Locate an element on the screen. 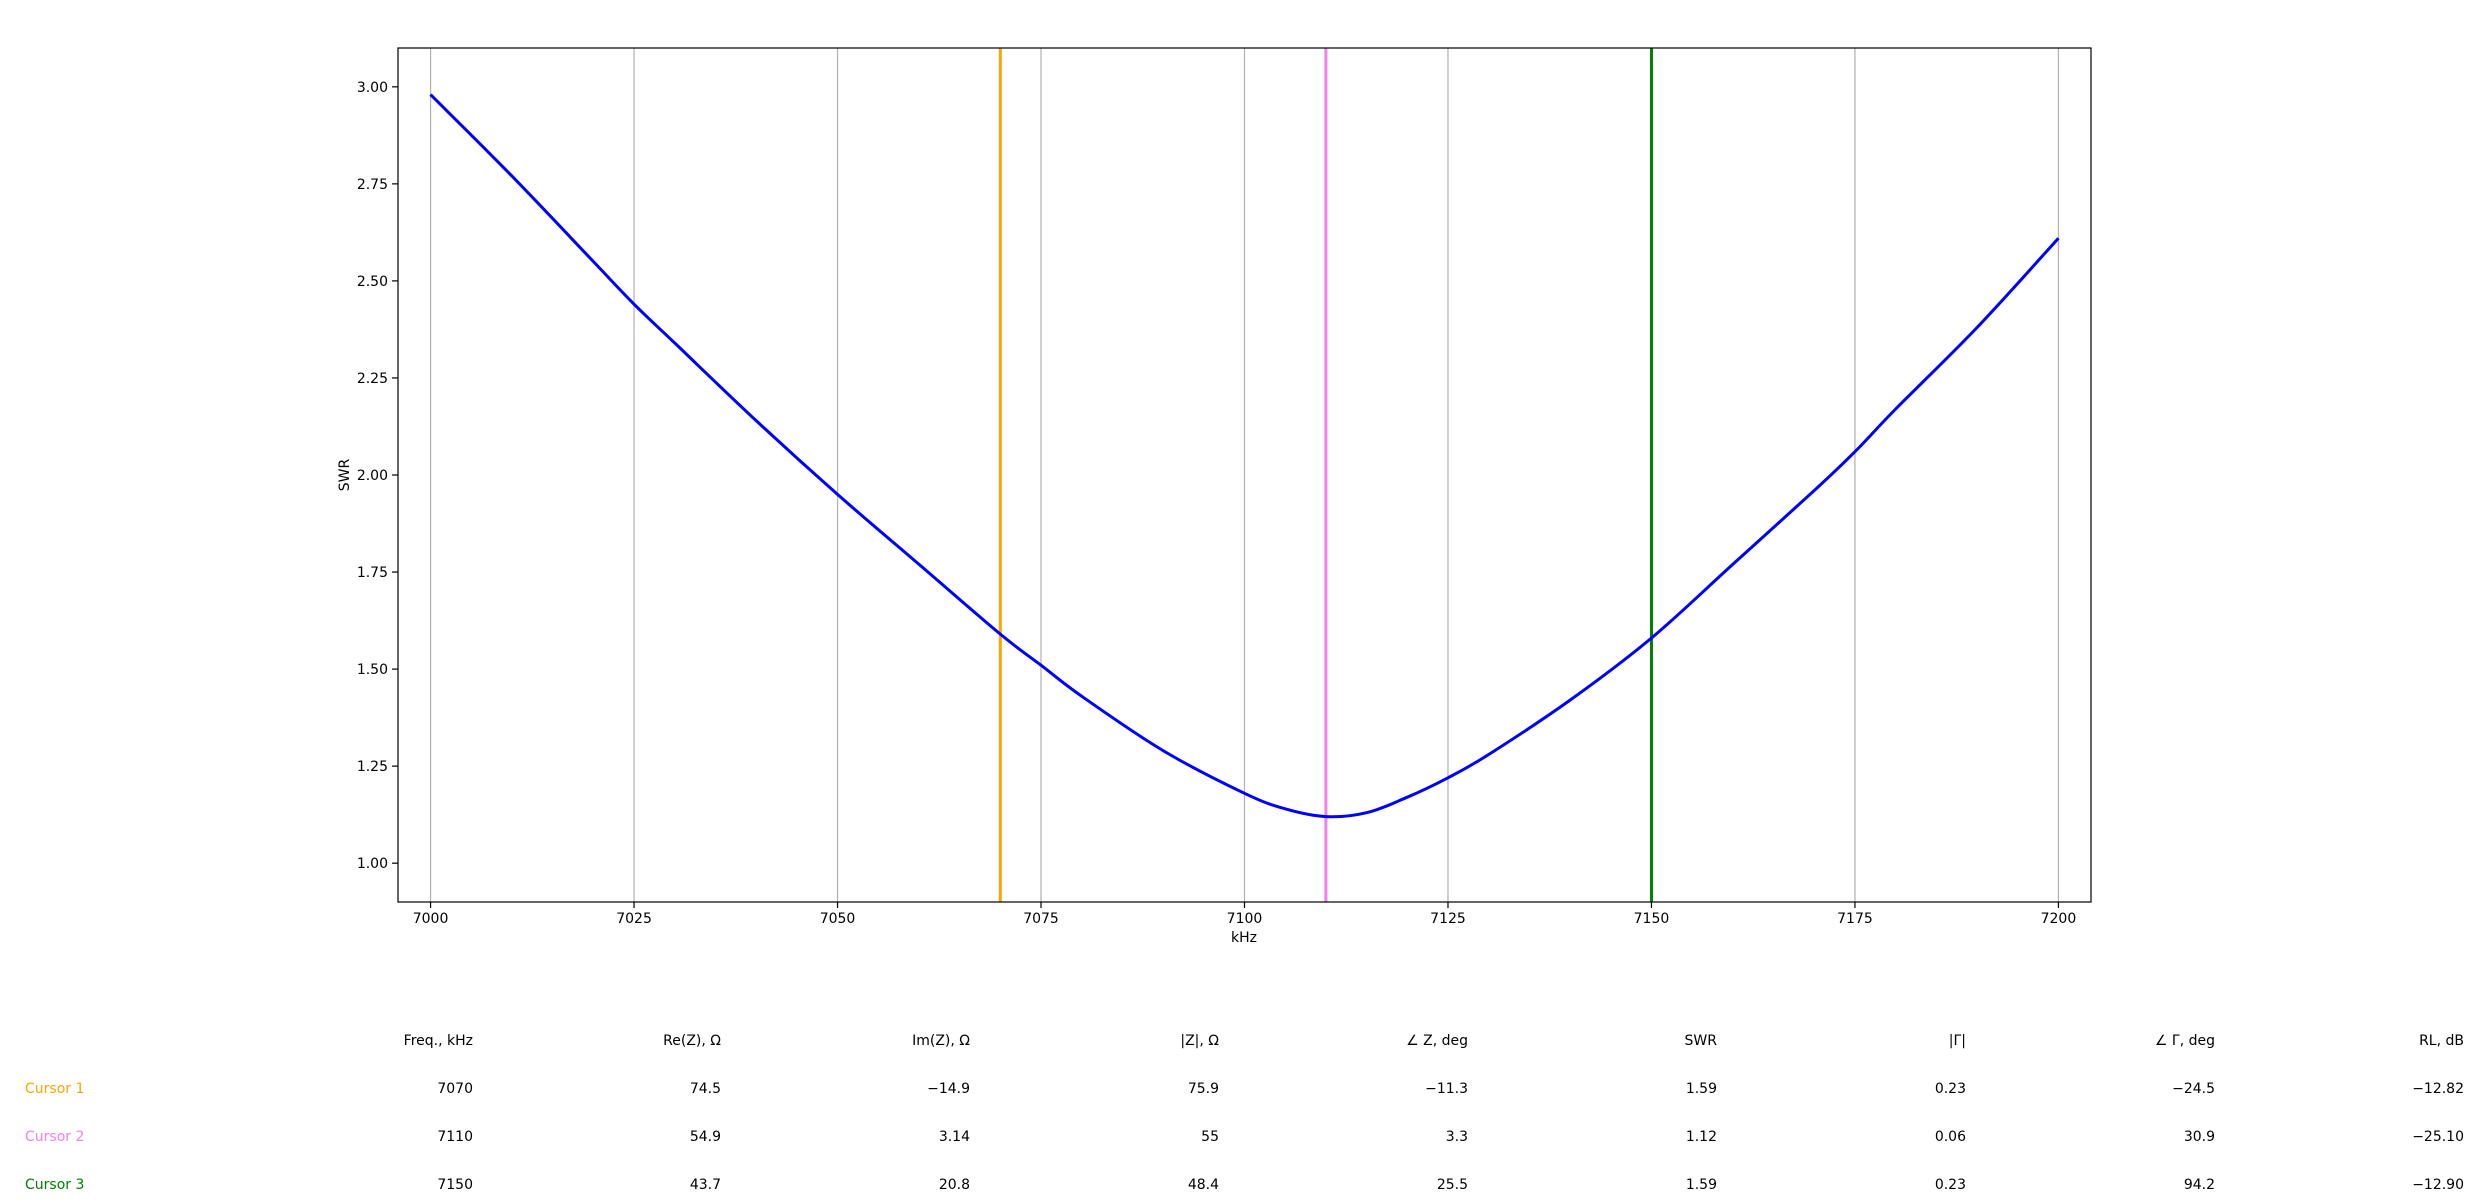 The height and width of the screenshot is (1202, 2489). table-cell: 3.3 is located at coordinates (1456, 1137).